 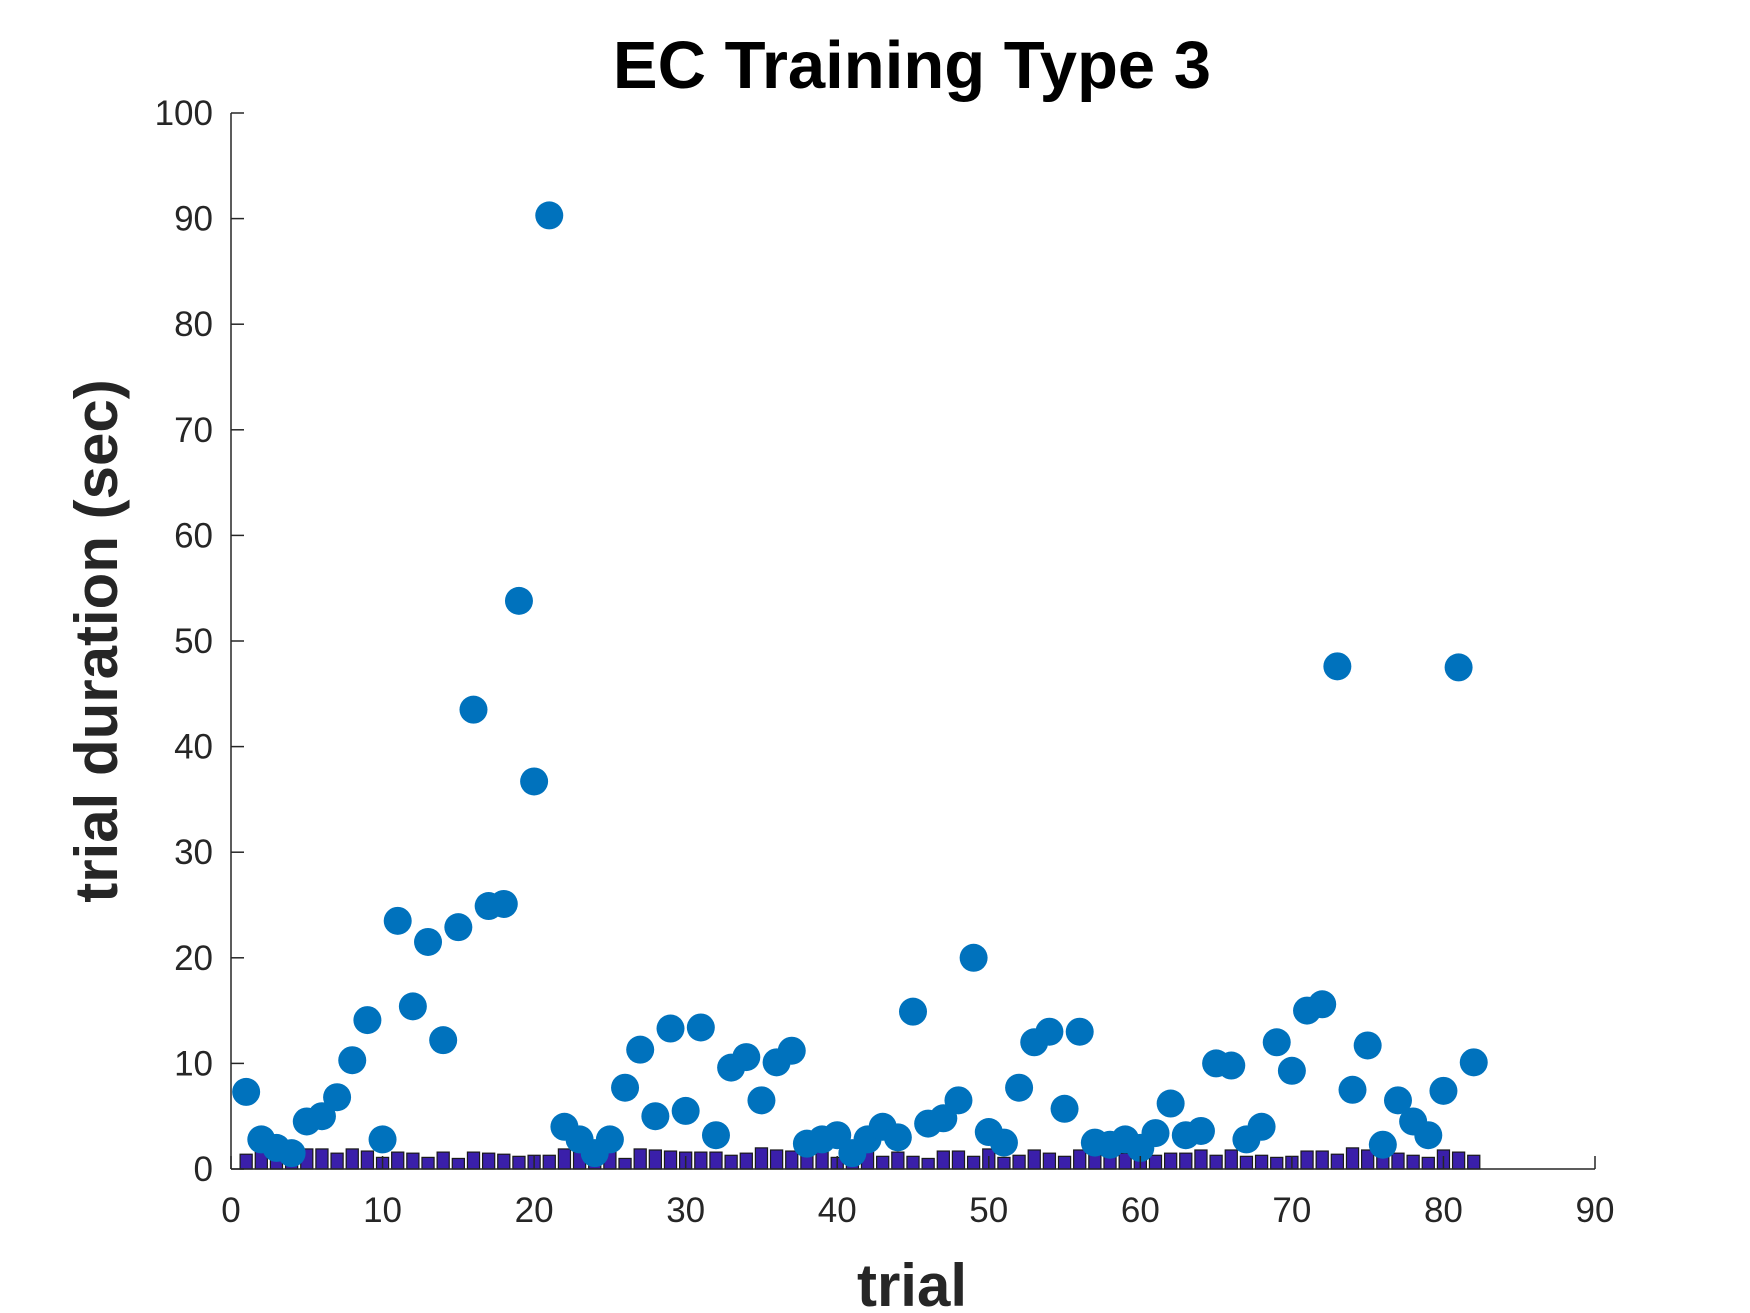 What do you see at coordinates (193, 324) in the screenshot?
I see `y-tick-label: 80` at bounding box center [193, 324].